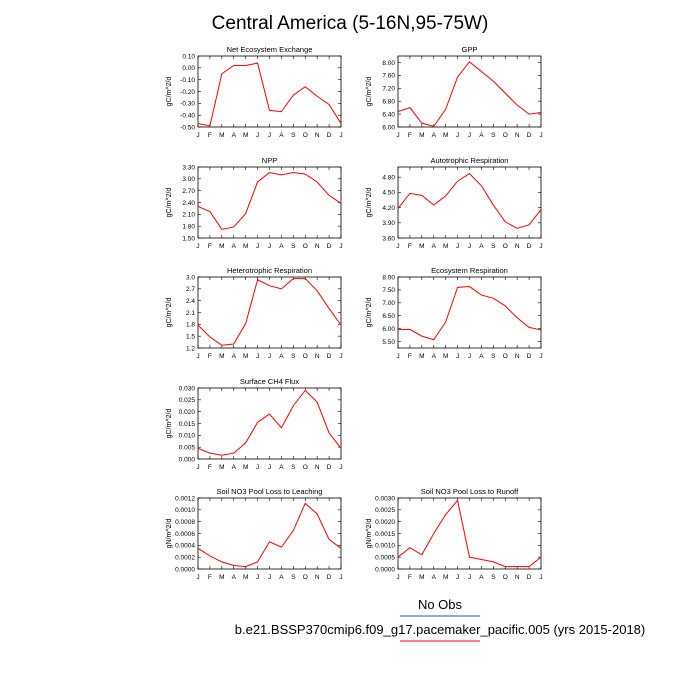 This screenshot has width=700, height=700. What do you see at coordinates (385, 522) in the screenshot?
I see `y-tick-label: 0.0020` at bounding box center [385, 522].